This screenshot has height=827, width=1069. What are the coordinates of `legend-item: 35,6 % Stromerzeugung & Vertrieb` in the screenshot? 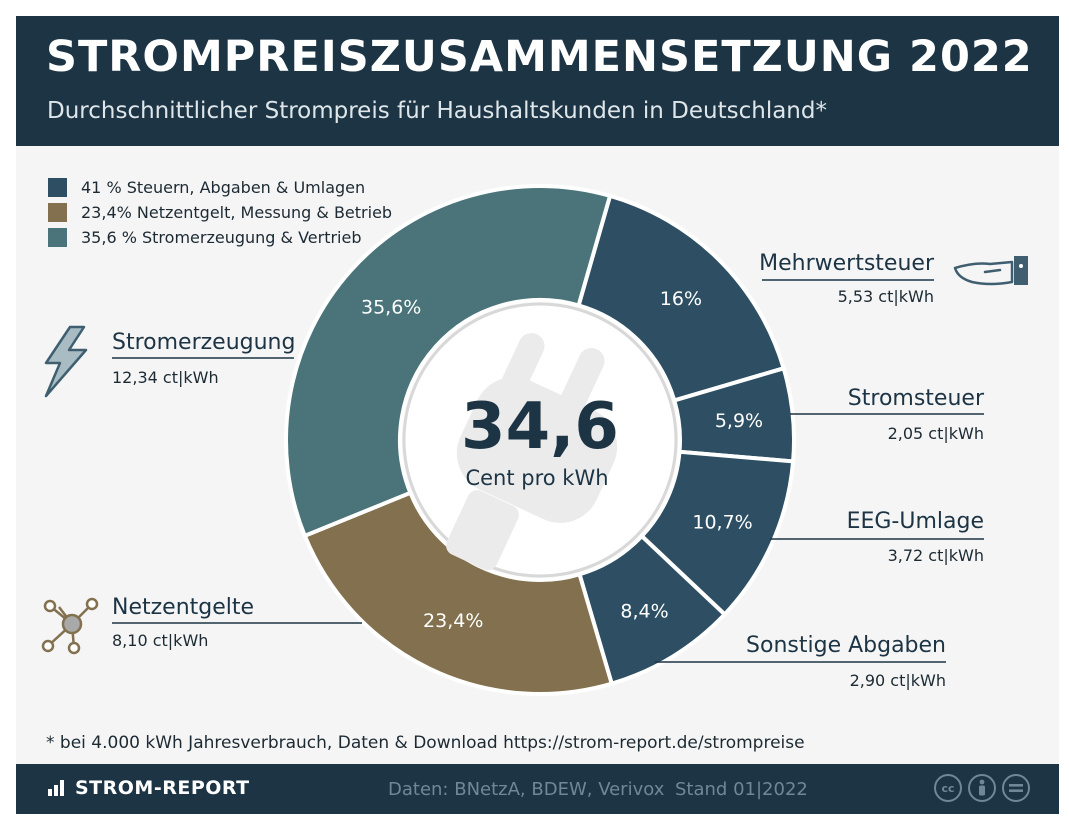 It's located at (220, 237).